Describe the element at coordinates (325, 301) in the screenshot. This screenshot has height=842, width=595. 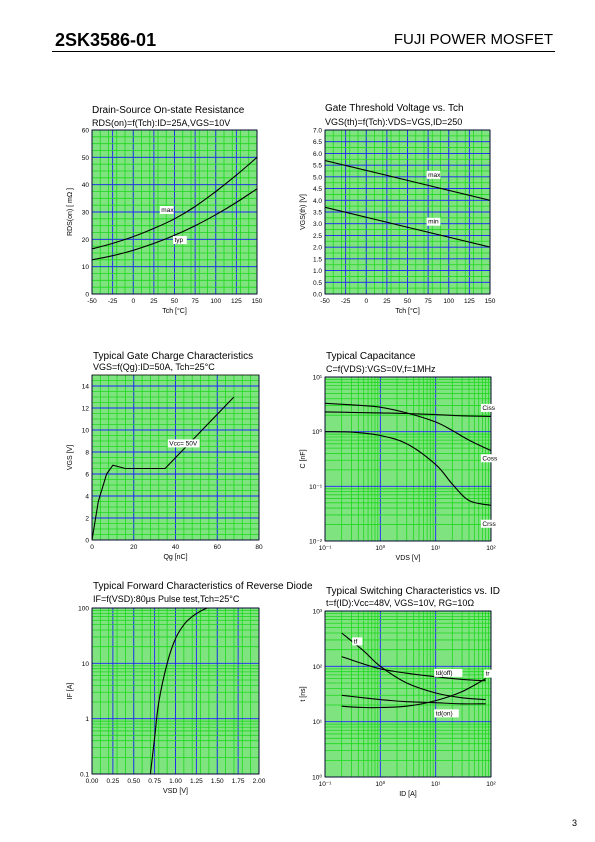
I see `x-tick-label: -50` at that location.